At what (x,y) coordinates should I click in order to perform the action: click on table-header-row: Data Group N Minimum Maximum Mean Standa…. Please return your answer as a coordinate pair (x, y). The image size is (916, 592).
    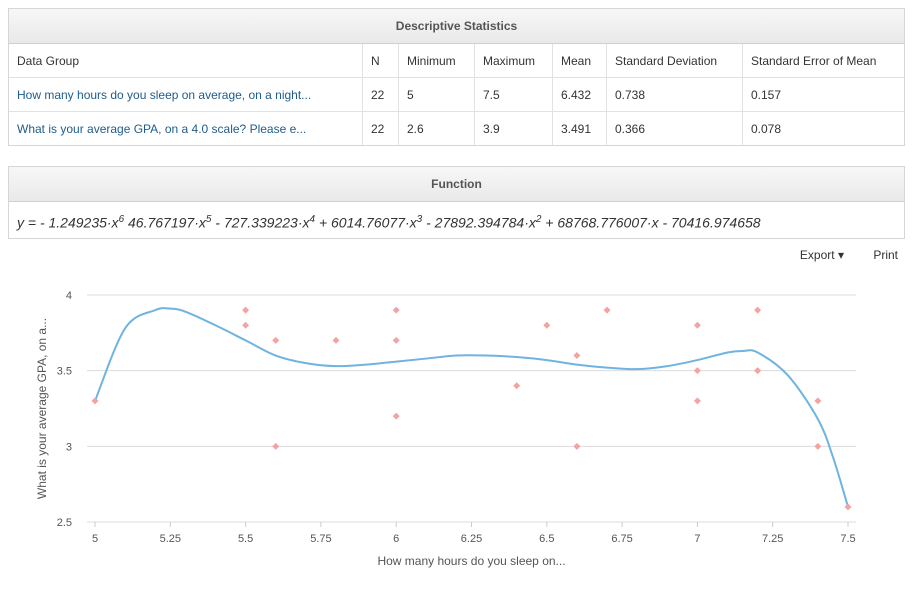
    Looking at the image, I should click on (456, 61).